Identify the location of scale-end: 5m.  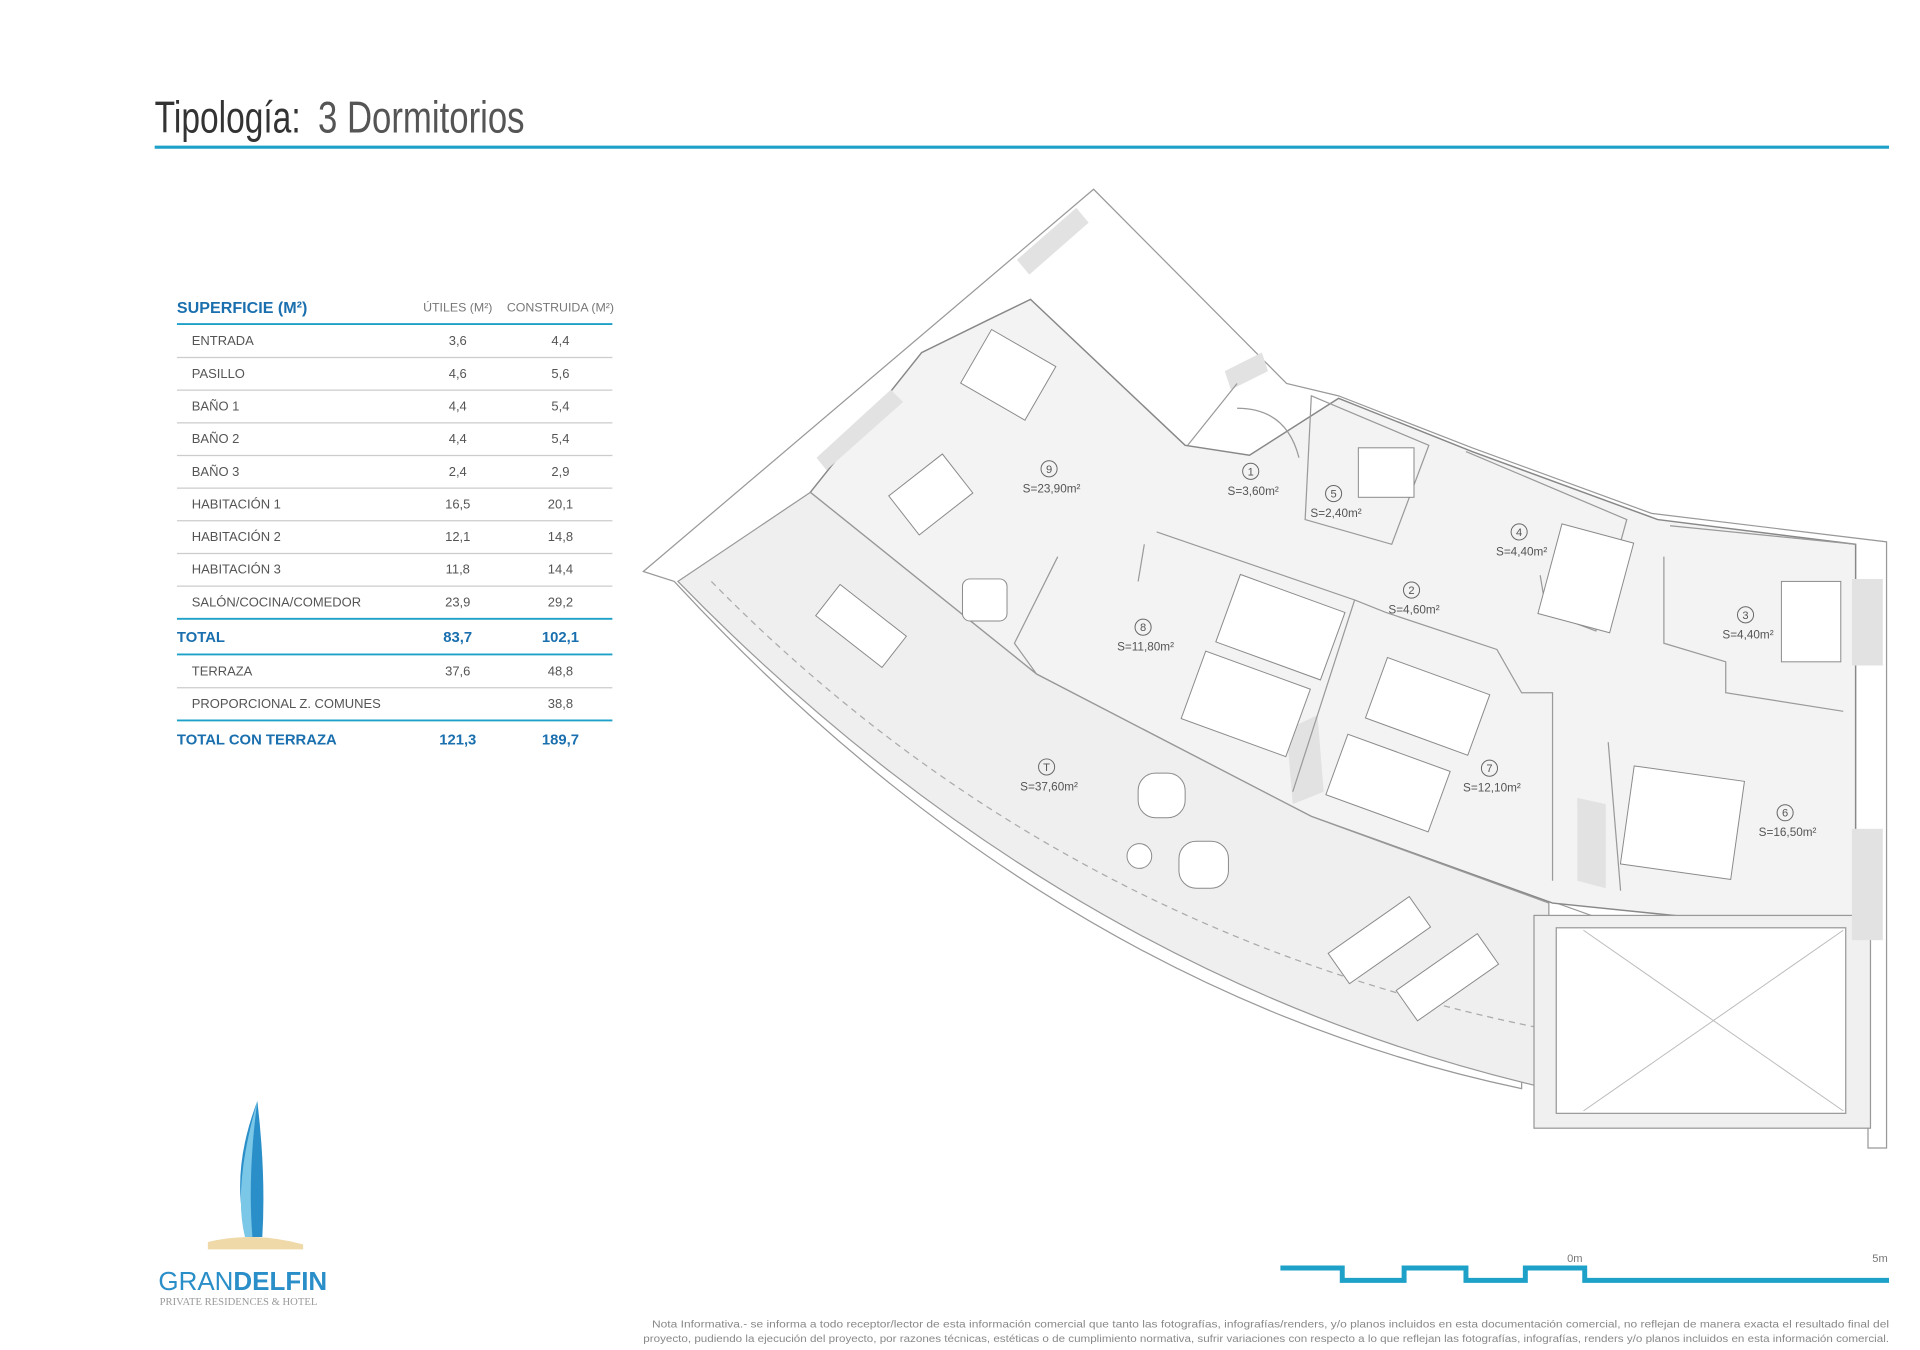
(1879, 1259).